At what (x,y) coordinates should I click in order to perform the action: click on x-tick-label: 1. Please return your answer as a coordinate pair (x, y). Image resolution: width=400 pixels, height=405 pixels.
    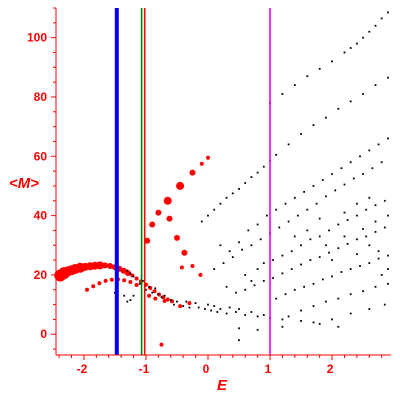
    Looking at the image, I should click on (268, 369).